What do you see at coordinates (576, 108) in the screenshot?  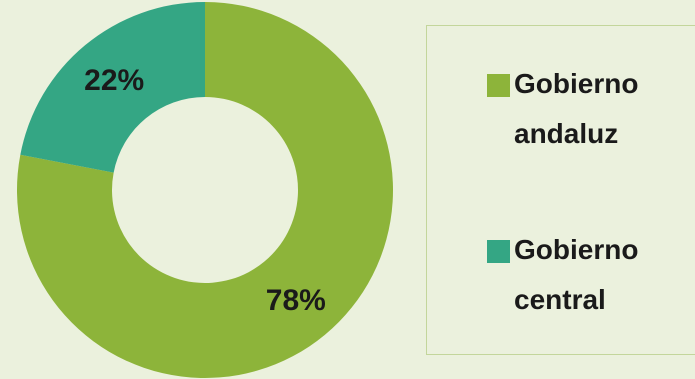 I see `legend-label: Gobierno andaluz` at bounding box center [576, 108].